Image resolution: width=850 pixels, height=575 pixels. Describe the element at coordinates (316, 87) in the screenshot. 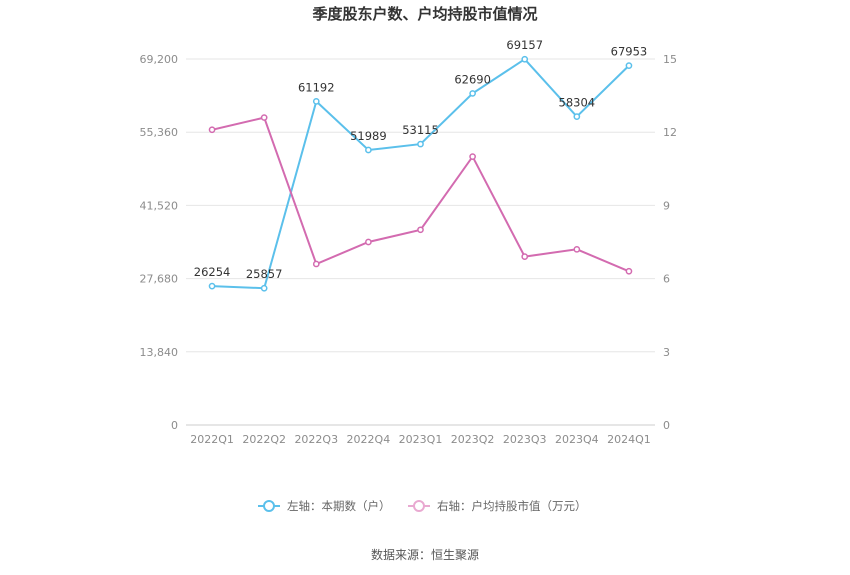

I see `data-label: 61192` at that location.